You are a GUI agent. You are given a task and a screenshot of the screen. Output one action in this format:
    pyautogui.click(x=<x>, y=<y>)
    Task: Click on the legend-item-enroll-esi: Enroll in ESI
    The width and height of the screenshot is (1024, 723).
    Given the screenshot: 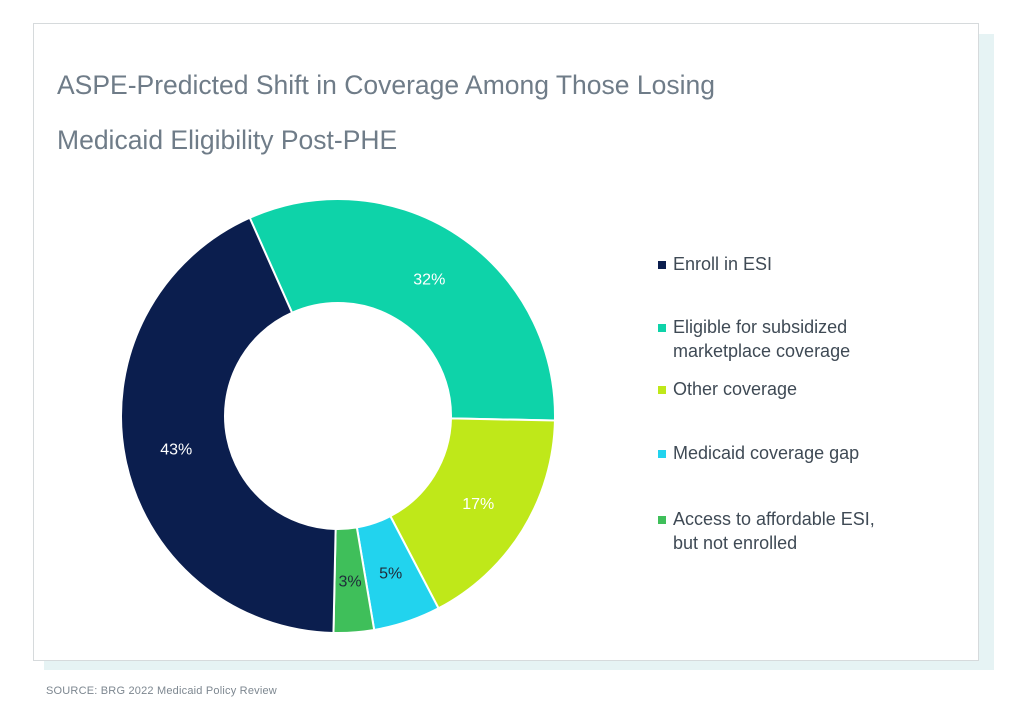 What is the action you would take?
    pyautogui.click(x=788, y=264)
    